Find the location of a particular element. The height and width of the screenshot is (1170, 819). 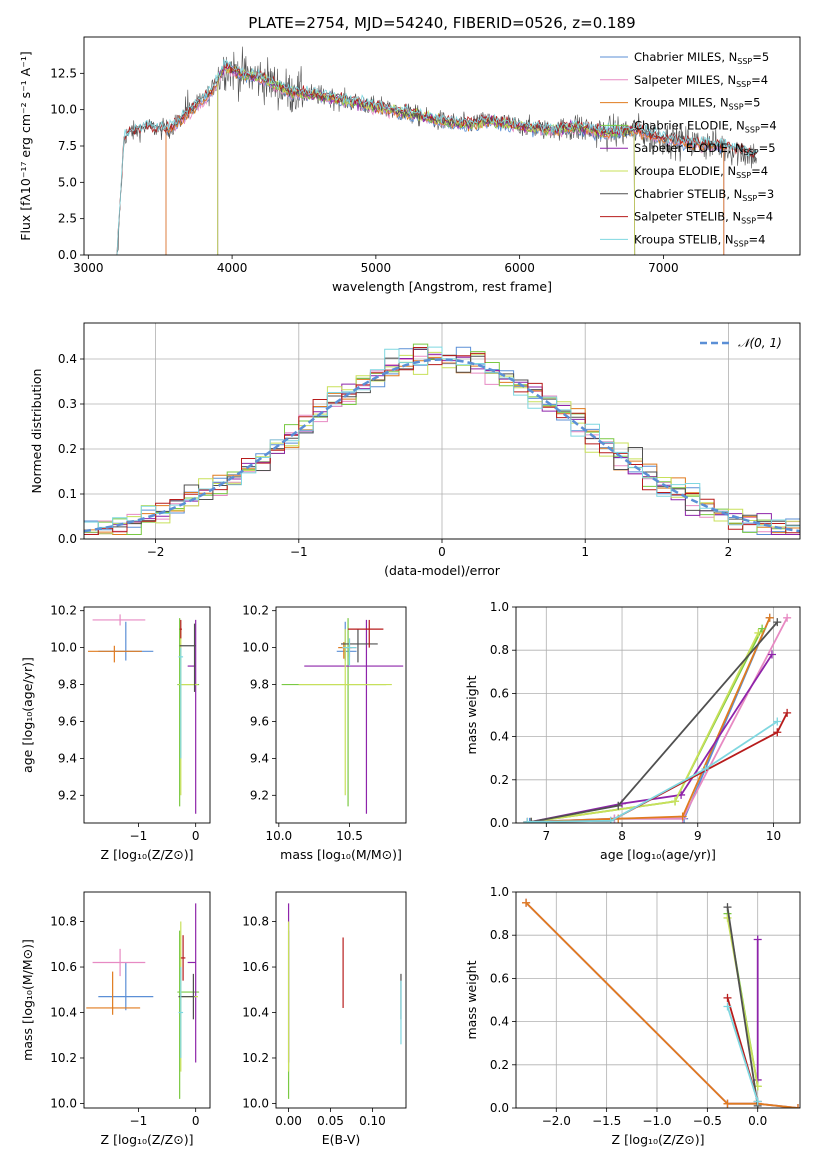

series-kroupa-stelib is located at coordinates (652, 771).